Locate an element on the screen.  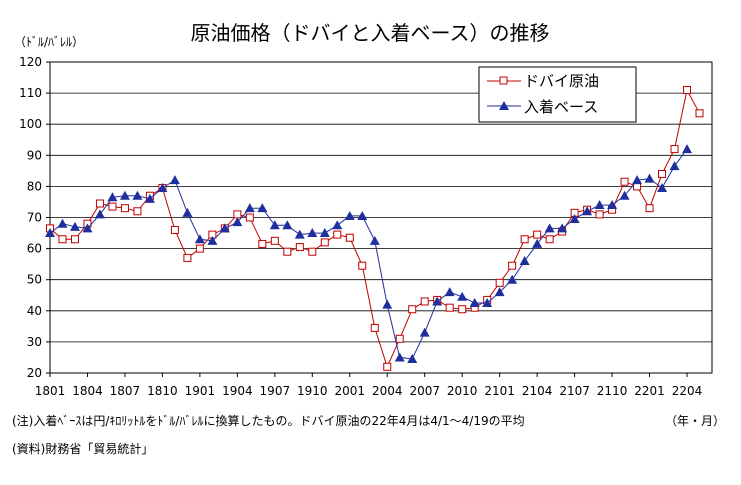
y-axis-ticks: 20 30 40 50 60 70 80 90 100 110 120 is located at coordinates (34, 217).